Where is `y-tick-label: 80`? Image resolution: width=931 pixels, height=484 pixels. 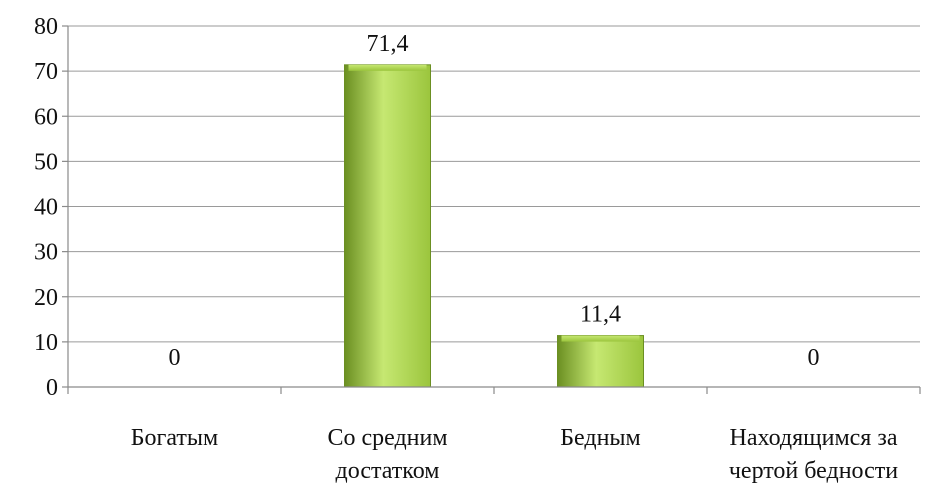 y-tick-label: 80 is located at coordinates (46, 27).